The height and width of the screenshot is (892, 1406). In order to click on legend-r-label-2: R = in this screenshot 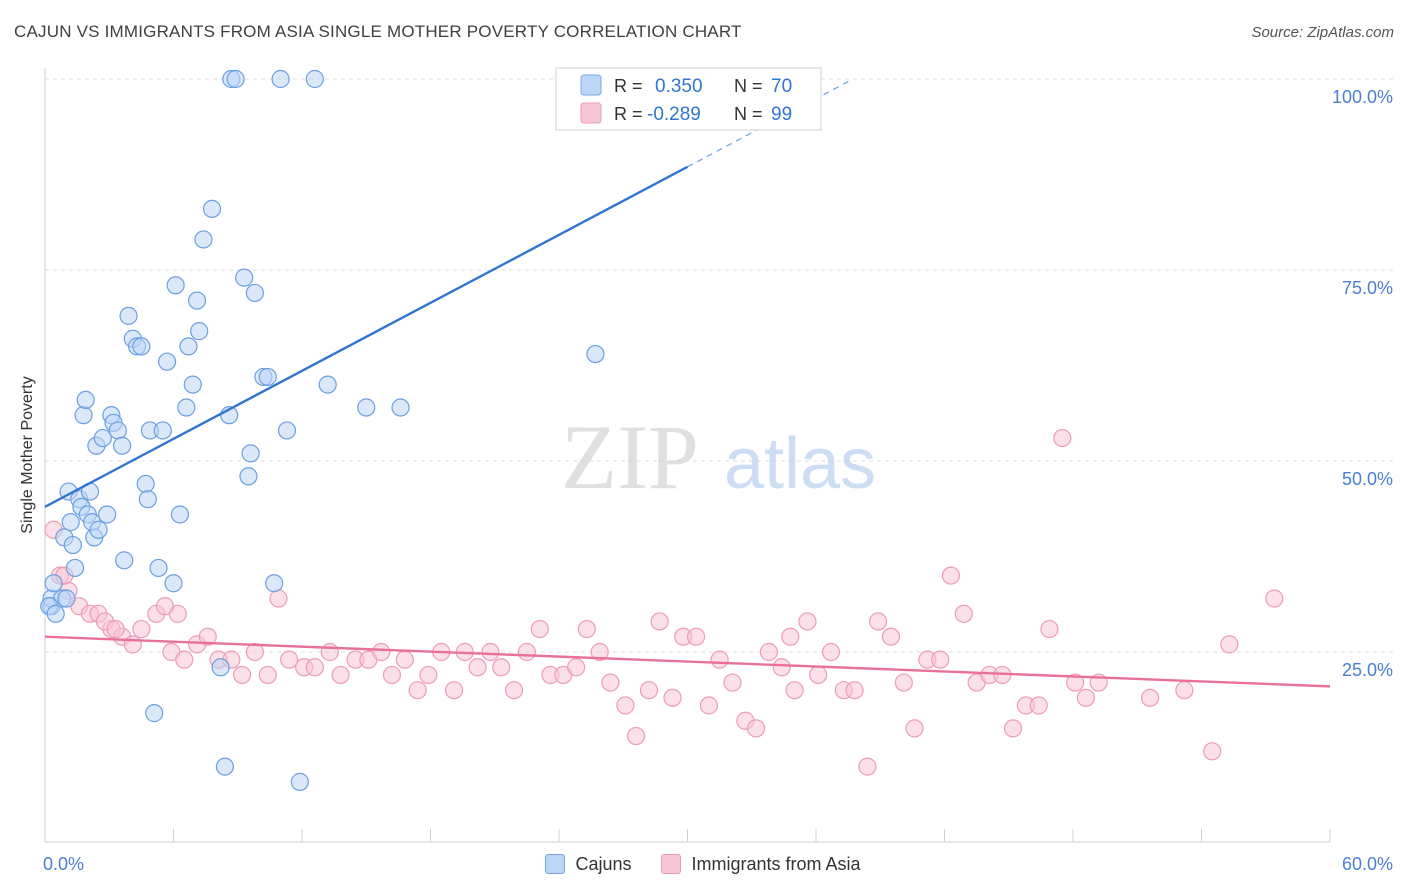, I will do `click(628, 114)`.